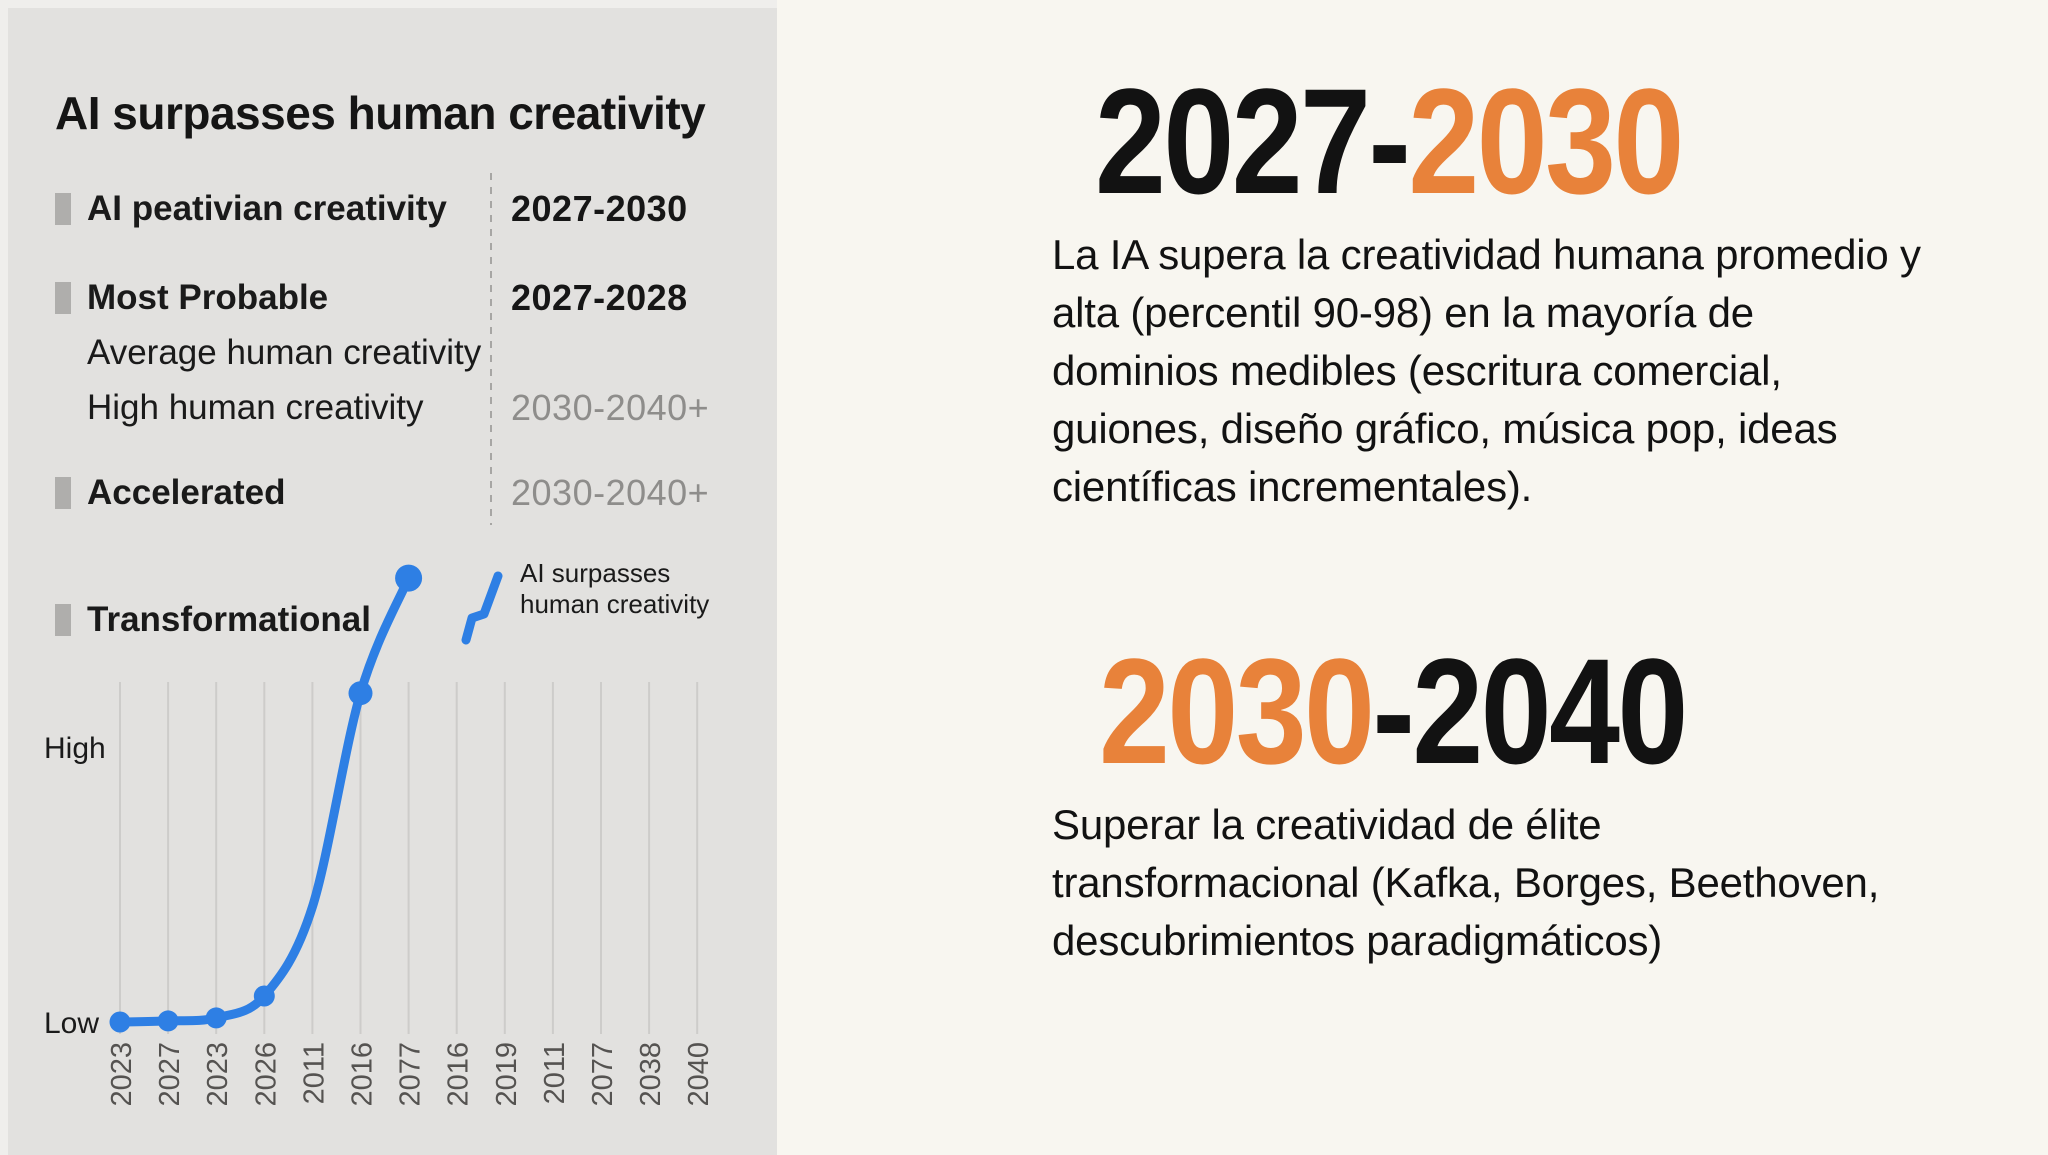 The image size is (2048, 1155). Describe the element at coordinates (396, 493) in the screenshot. I see `legend-row: Accelerated 2030-2040+` at that location.